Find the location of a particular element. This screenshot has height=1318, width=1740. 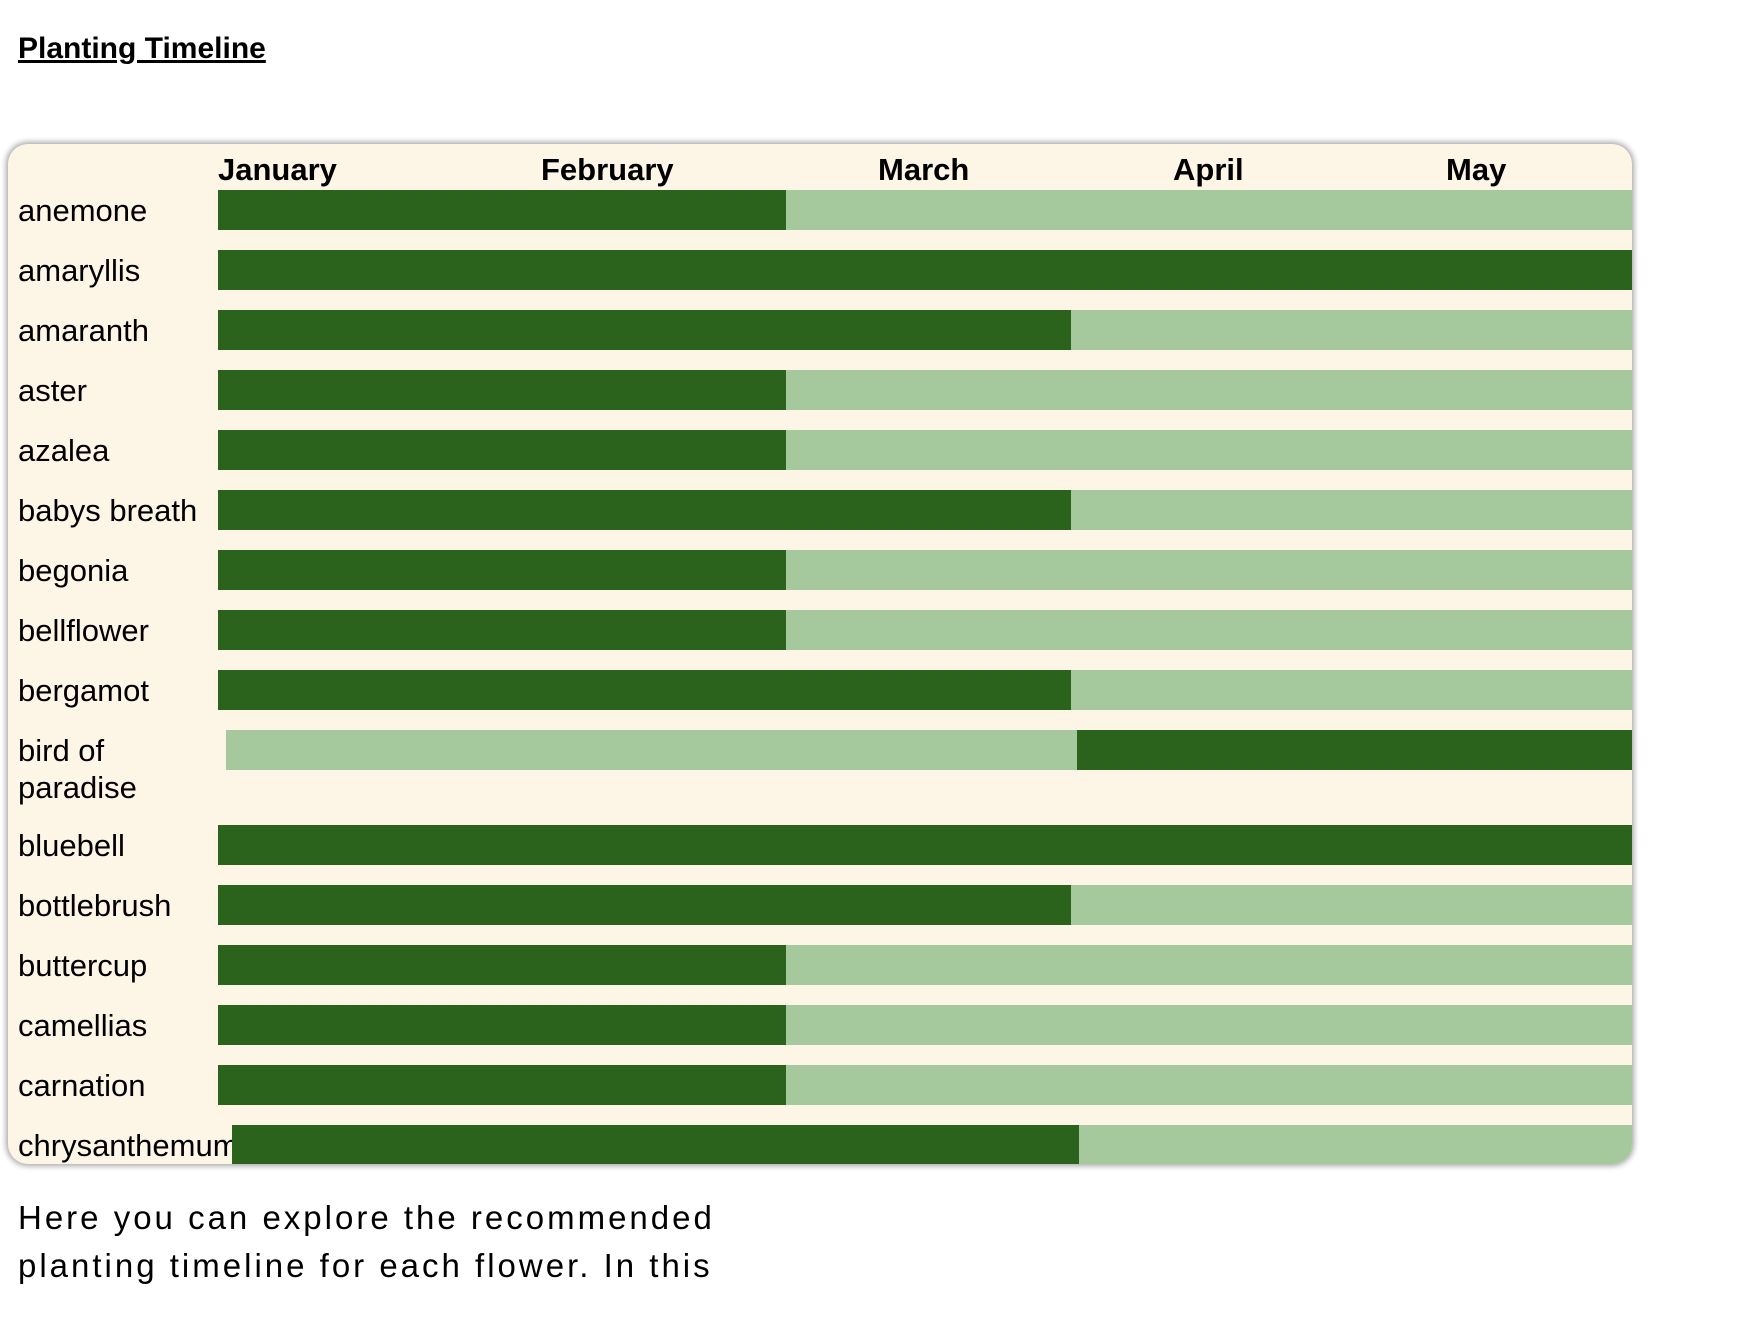

month-header-march: March is located at coordinates (924, 169).